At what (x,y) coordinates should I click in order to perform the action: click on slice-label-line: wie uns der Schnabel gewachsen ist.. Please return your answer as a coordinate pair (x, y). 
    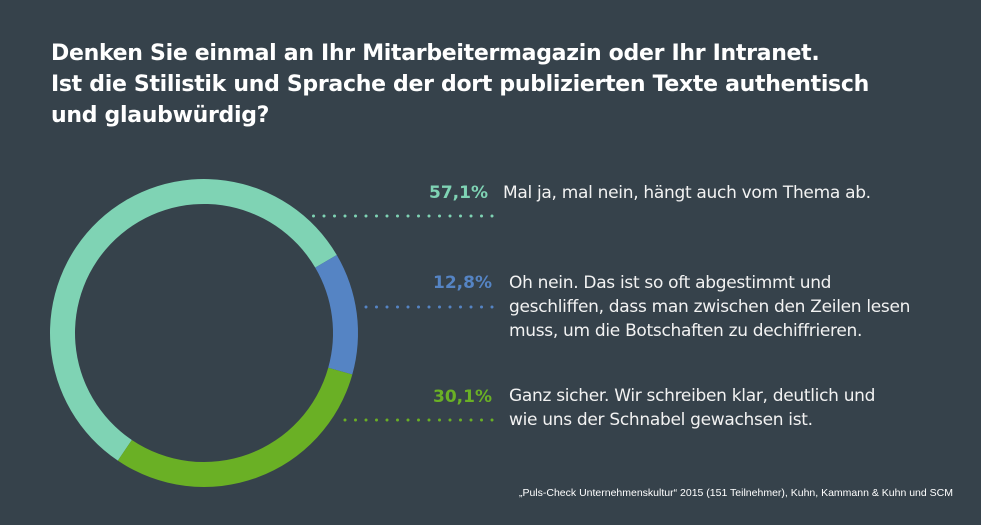
    Looking at the image, I should click on (661, 420).